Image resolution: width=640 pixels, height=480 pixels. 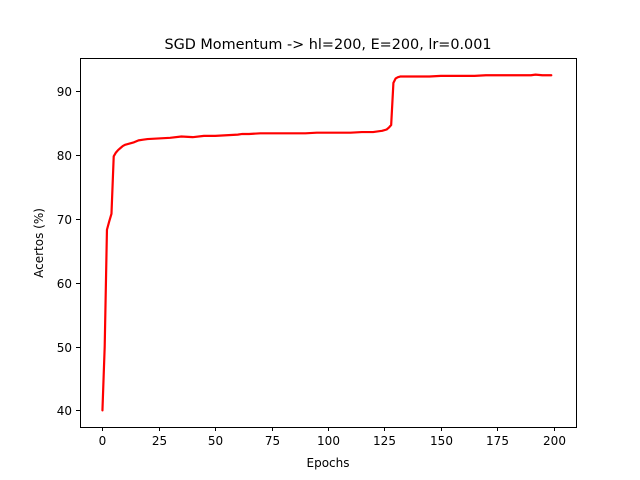 I want to click on y-axis-label: Acertos (%), so click(x=39, y=243).